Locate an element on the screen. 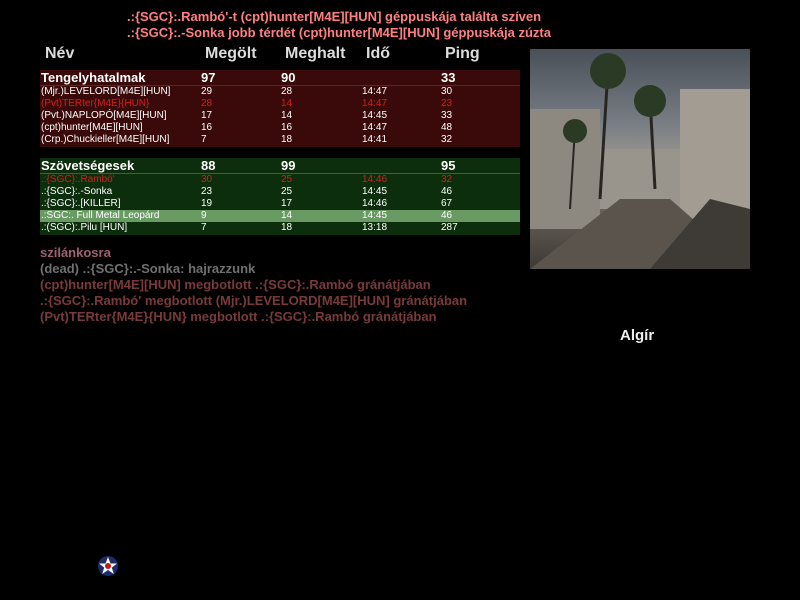 This screenshot has width=800, height=600. map-name: Algír is located at coordinates (637, 335).